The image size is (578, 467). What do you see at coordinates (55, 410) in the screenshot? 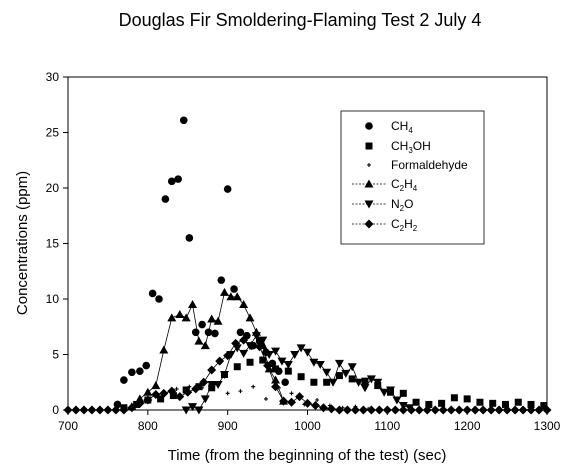
I see `y-tick-label: 0` at bounding box center [55, 410].